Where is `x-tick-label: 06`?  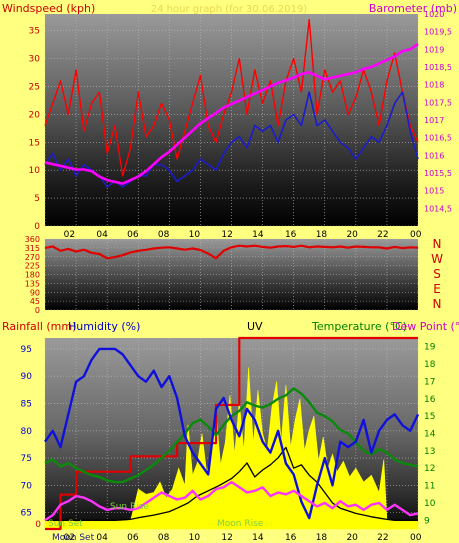 x-tick-label: 06 is located at coordinates (133, 538).